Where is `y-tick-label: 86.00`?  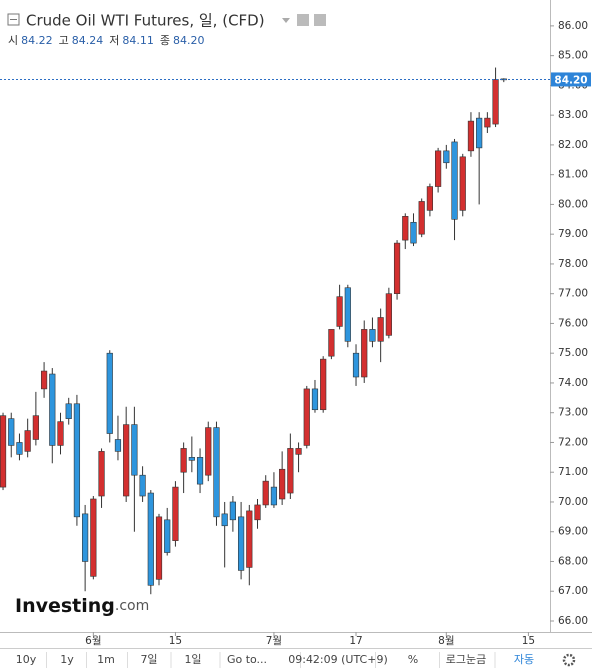 y-tick-label: 86.00 is located at coordinates (573, 26).